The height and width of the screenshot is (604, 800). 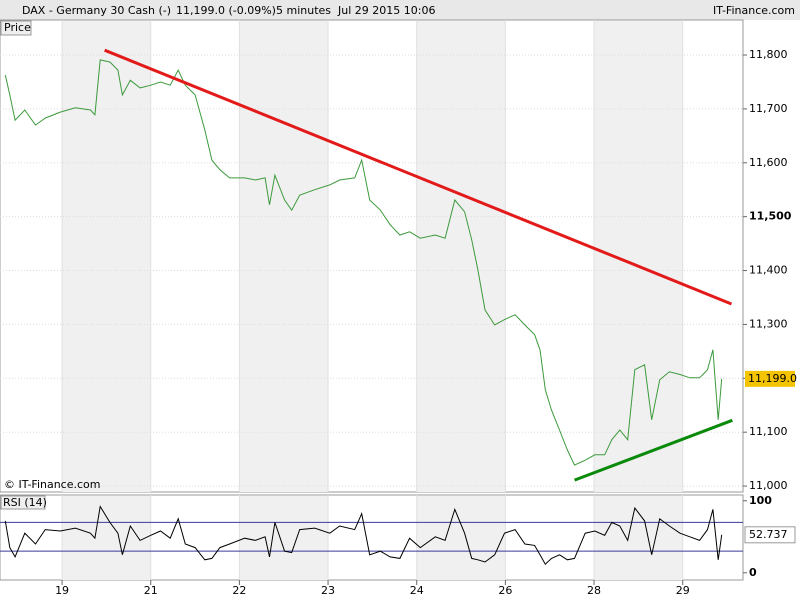 What do you see at coordinates (768, 323) in the screenshot?
I see `y-tick-label: 11,300` at bounding box center [768, 323].